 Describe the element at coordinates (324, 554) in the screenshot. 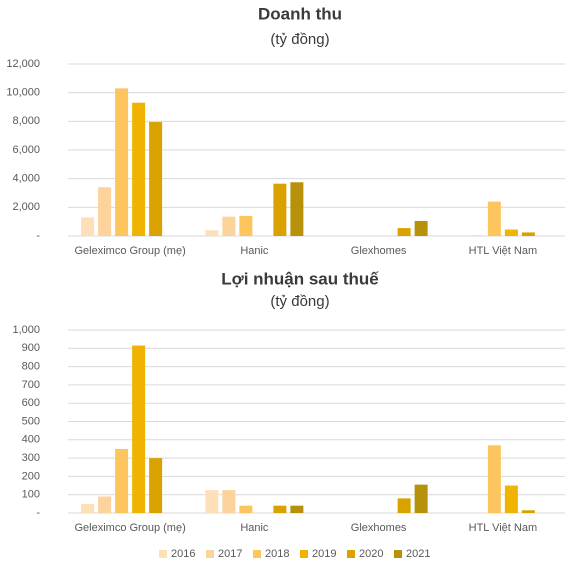

I see `legend-label: 2019` at that location.